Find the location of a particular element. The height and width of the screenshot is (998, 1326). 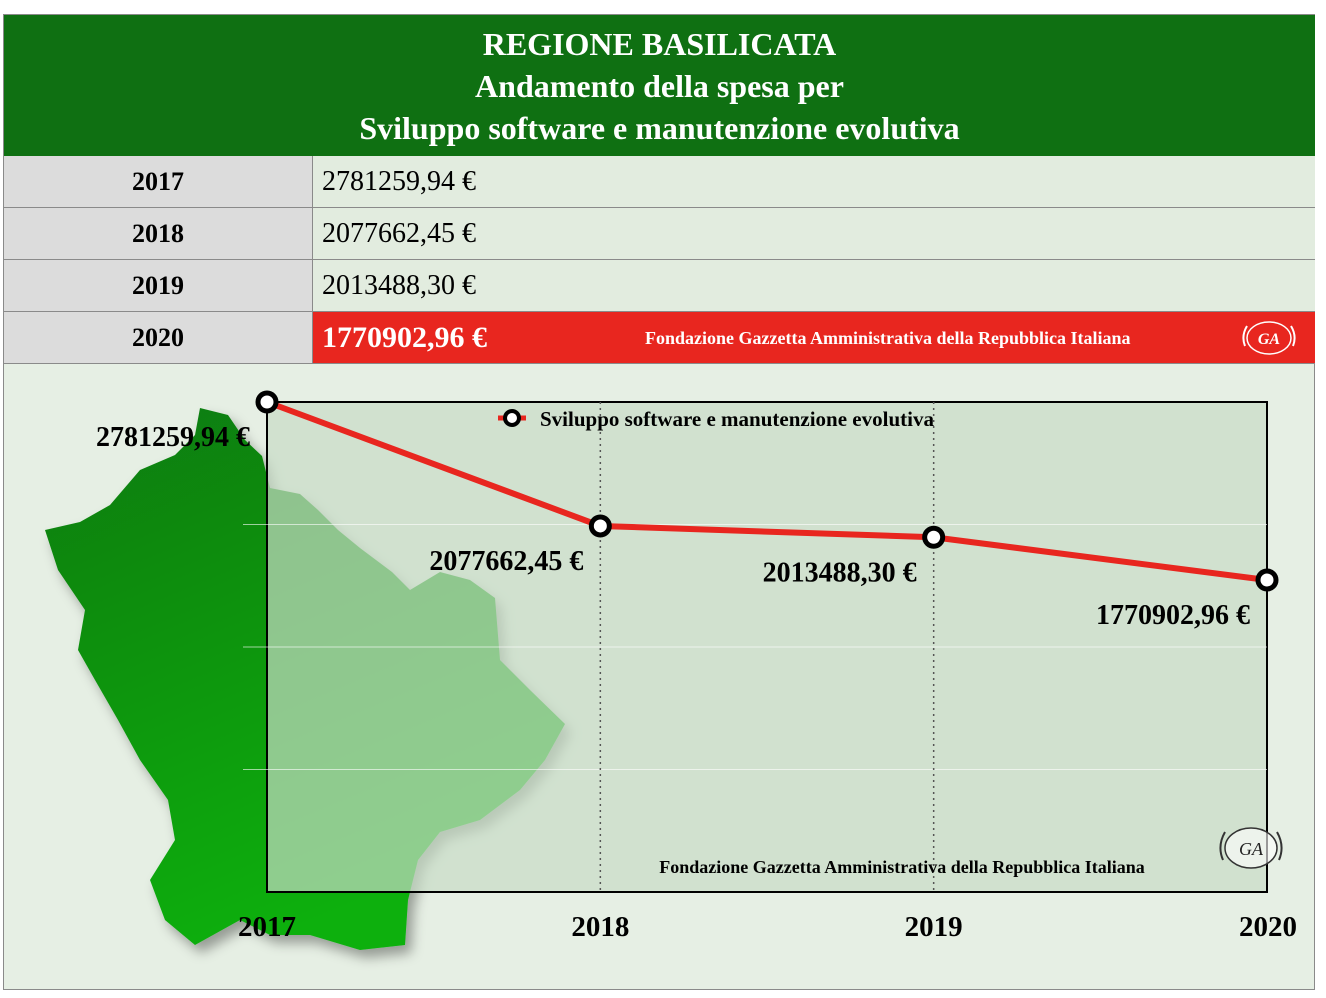

region-title: REGIONE BASILICATA is located at coordinates (659, 44).